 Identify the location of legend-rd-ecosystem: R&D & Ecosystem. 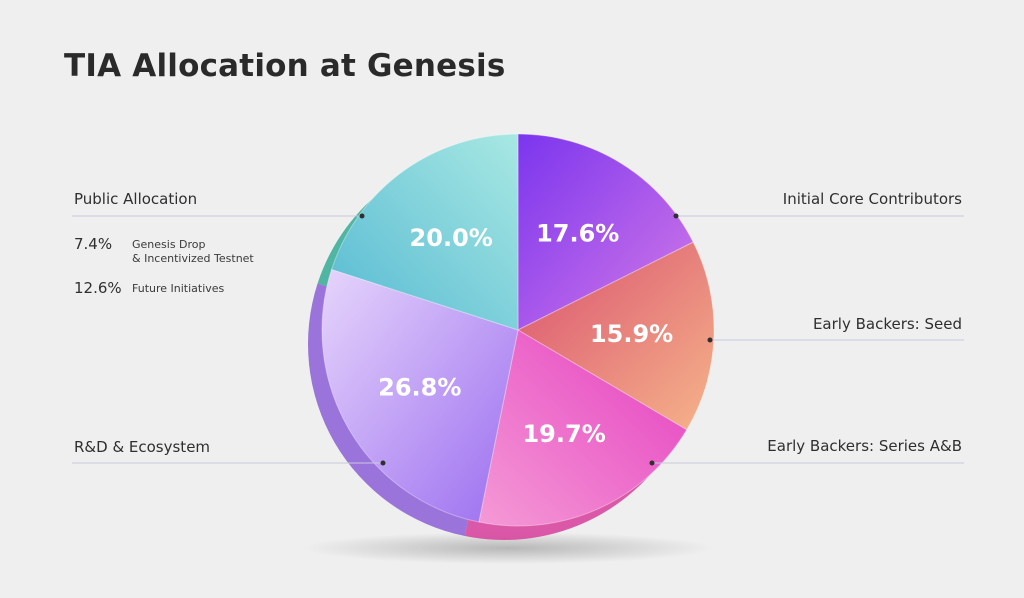
(142, 447).